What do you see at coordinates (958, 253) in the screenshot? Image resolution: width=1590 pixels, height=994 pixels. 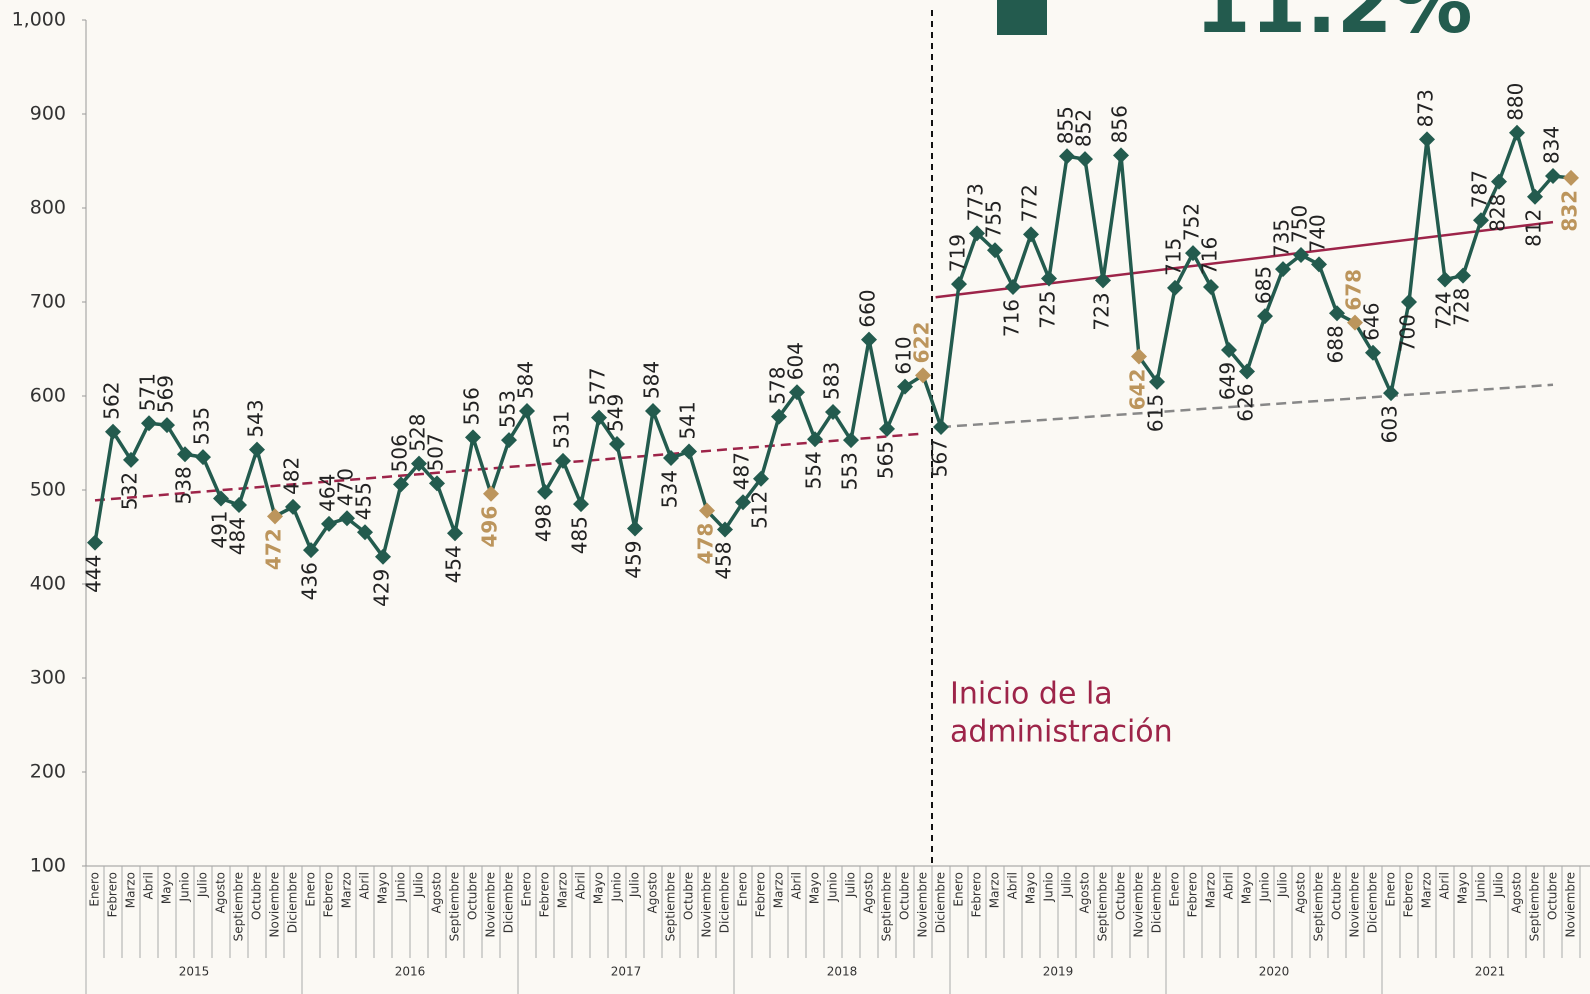 I see `data-label: 719` at bounding box center [958, 253].